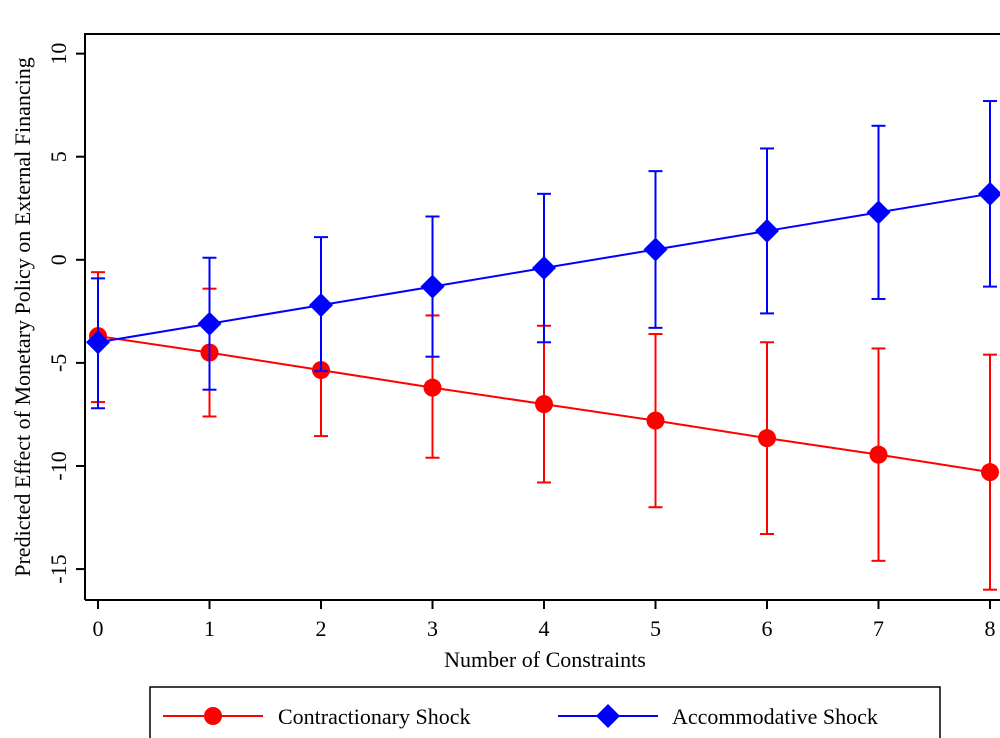 This screenshot has width=1000, height=738. Describe the element at coordinates (878, 628) in the screenshot. I see `x-tick-label: 7` at that location.